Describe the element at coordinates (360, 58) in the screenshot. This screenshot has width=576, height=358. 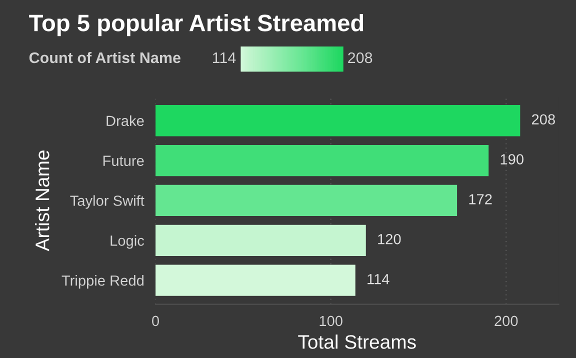
I see `color-bar-label: 208` at that location.